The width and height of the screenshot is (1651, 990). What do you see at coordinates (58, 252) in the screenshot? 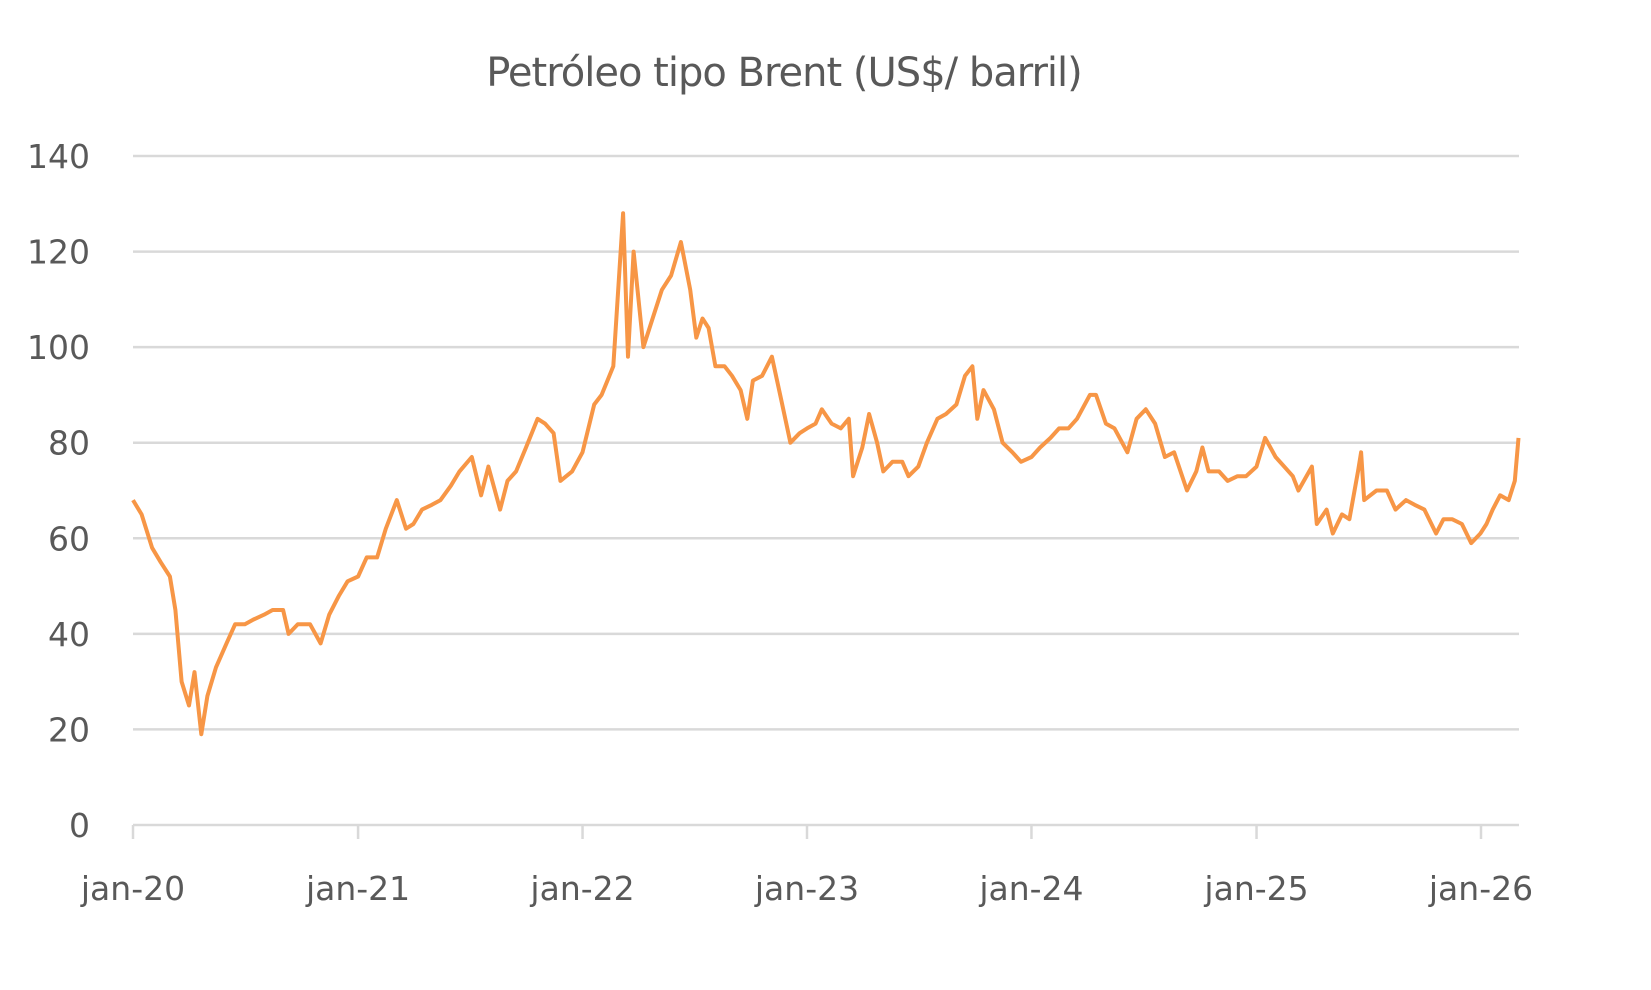
I see `y-tick-label-120: 120` at bounding box center [58, 252].